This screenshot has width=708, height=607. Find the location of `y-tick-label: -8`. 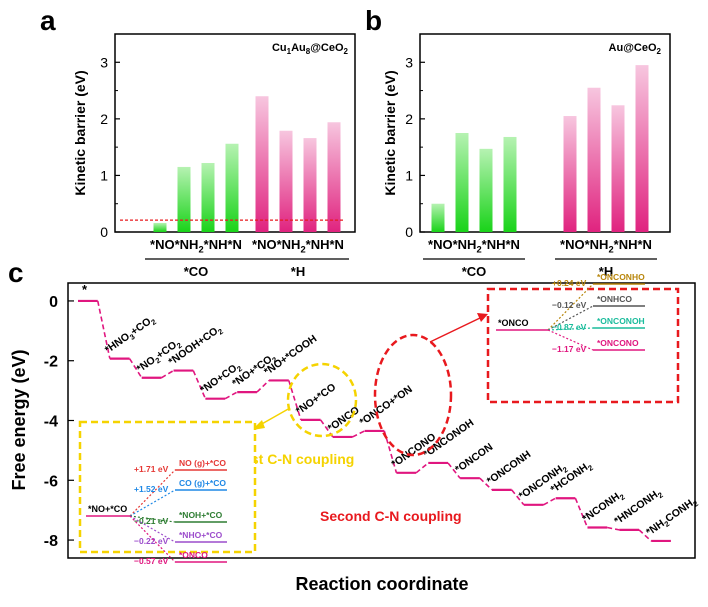

y-tick-label: -8 is located at coordinates (51, 541).